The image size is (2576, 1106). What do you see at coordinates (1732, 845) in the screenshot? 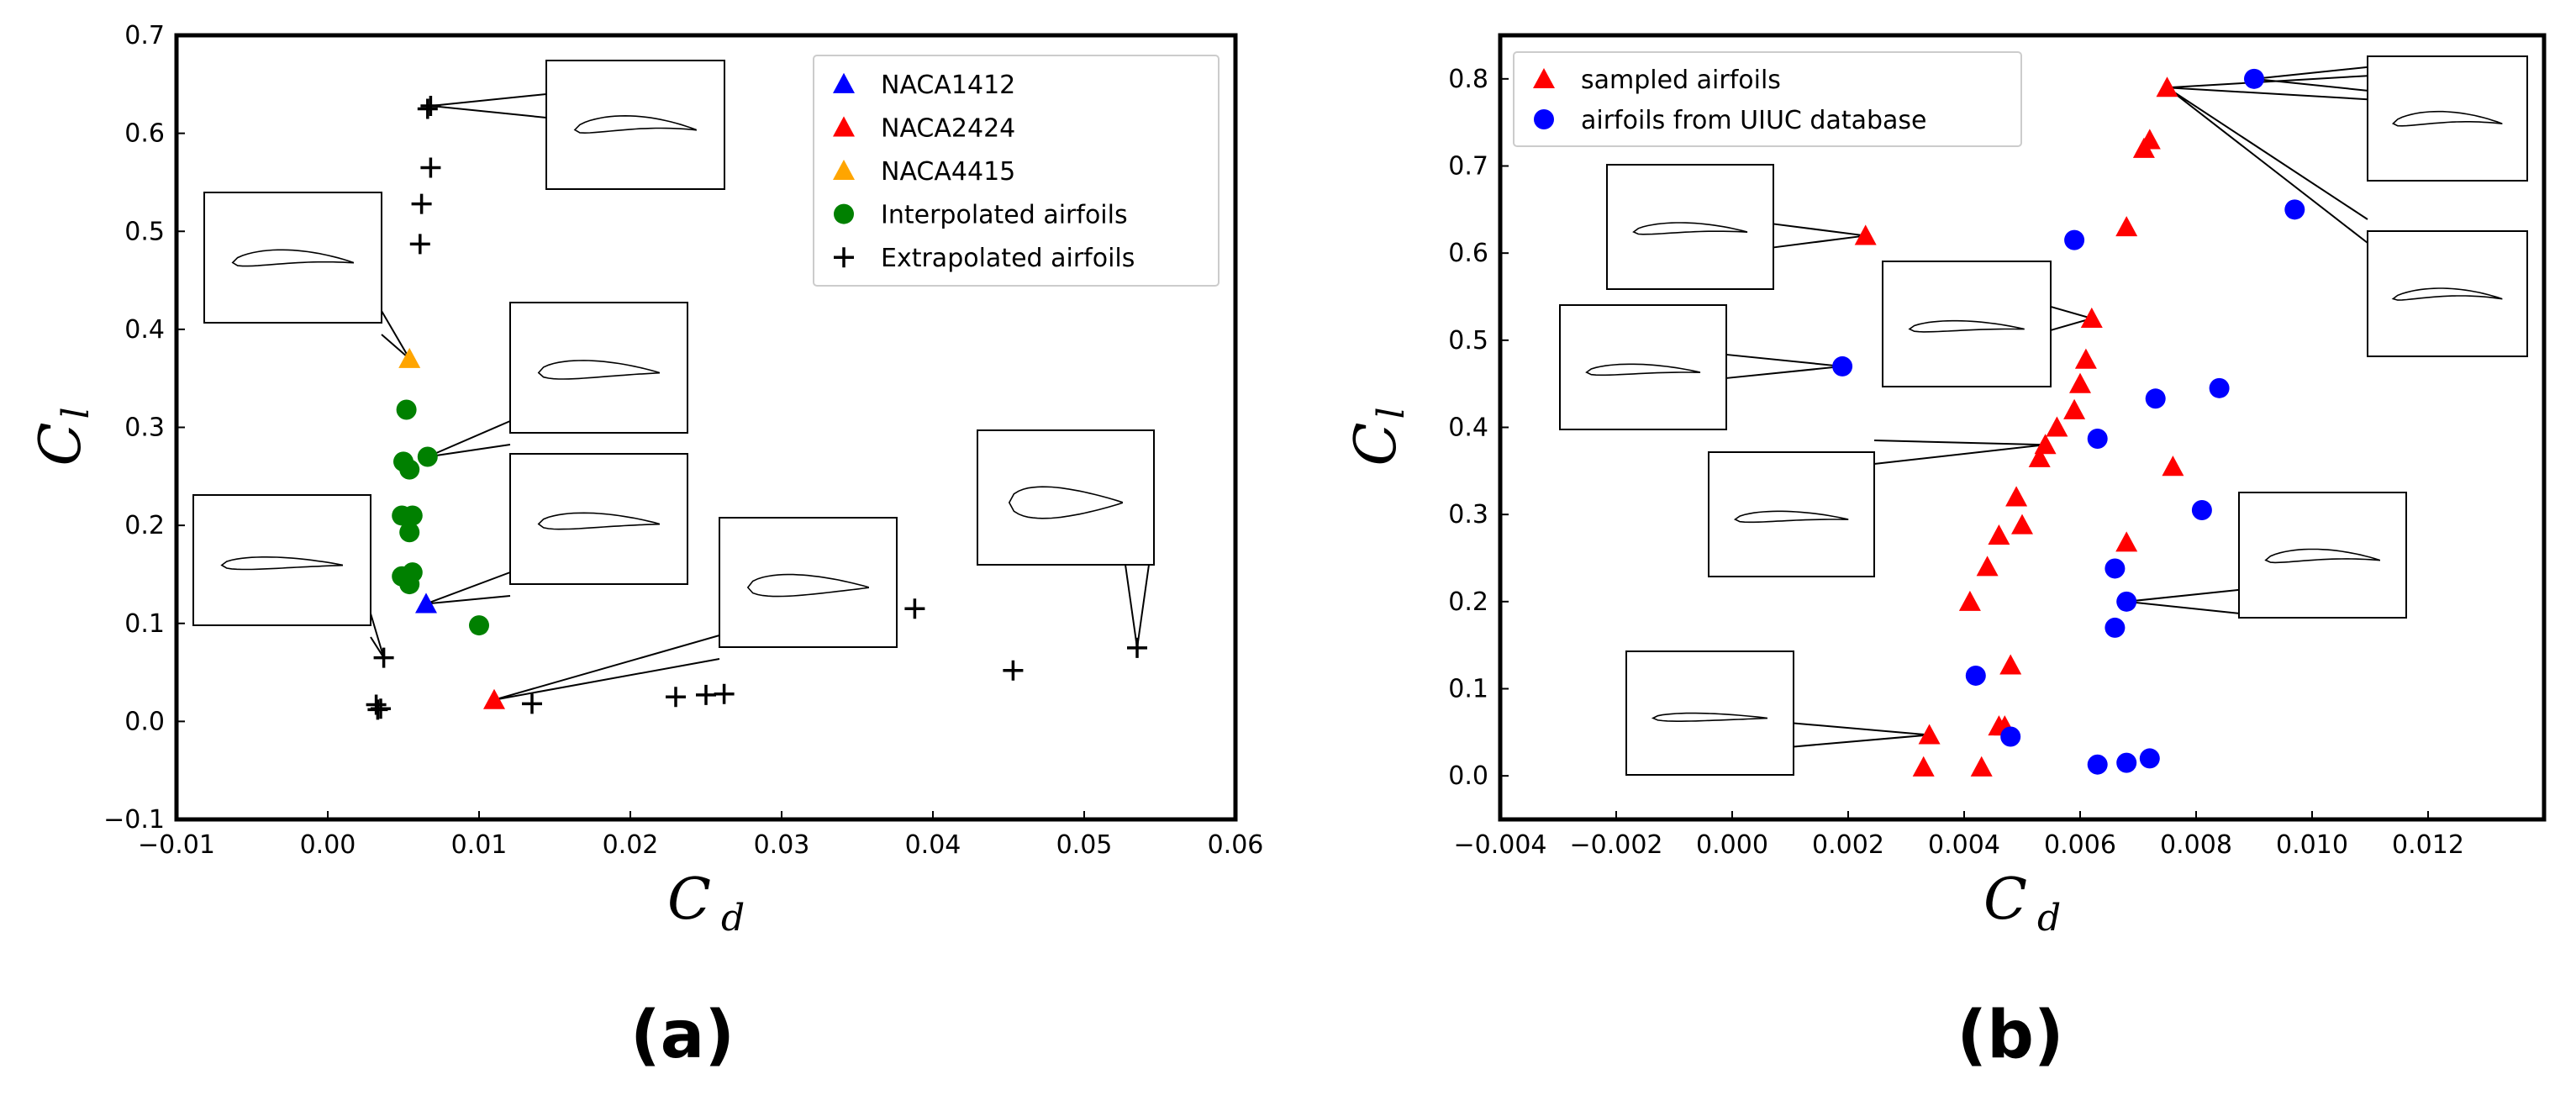
I see `panel-b-xtick-label: 0.000` at bounding box center [1732, 845].